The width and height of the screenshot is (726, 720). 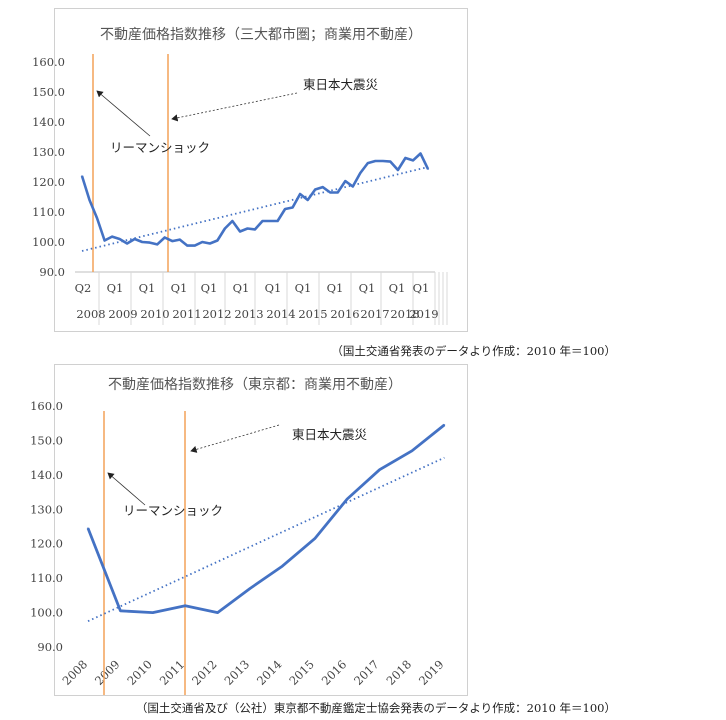 What do you see at coordinates (48, 152) in the screenshot?
I see `y-tick-label: 130.0` at bounding box center [48, 152].